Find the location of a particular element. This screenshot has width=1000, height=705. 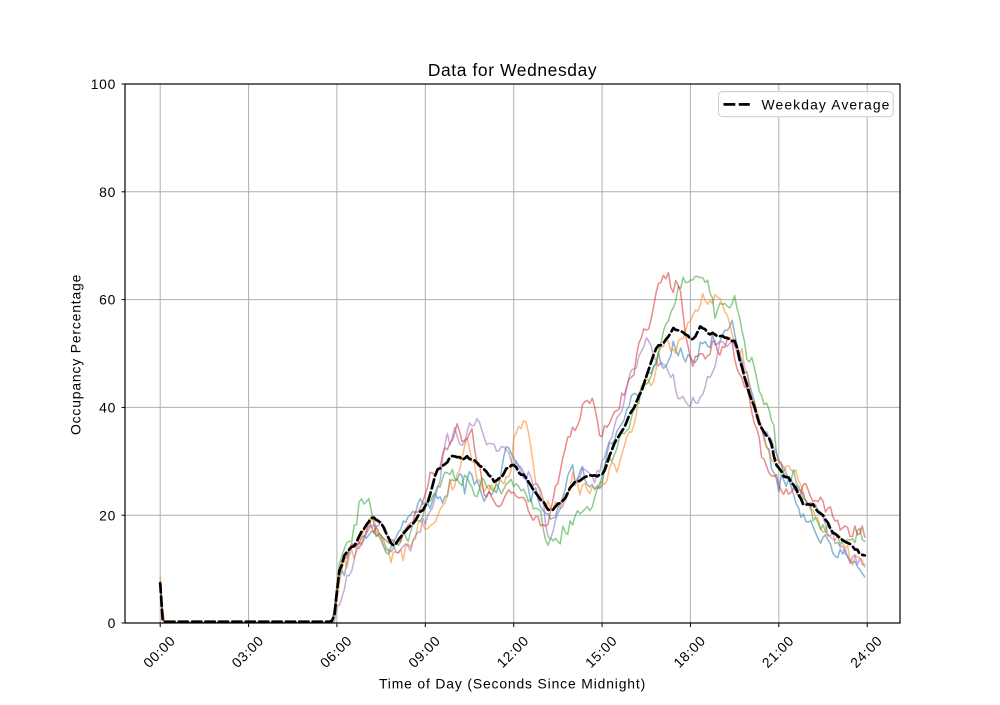

svg-text: 100 is located at coordinates (103, 84).